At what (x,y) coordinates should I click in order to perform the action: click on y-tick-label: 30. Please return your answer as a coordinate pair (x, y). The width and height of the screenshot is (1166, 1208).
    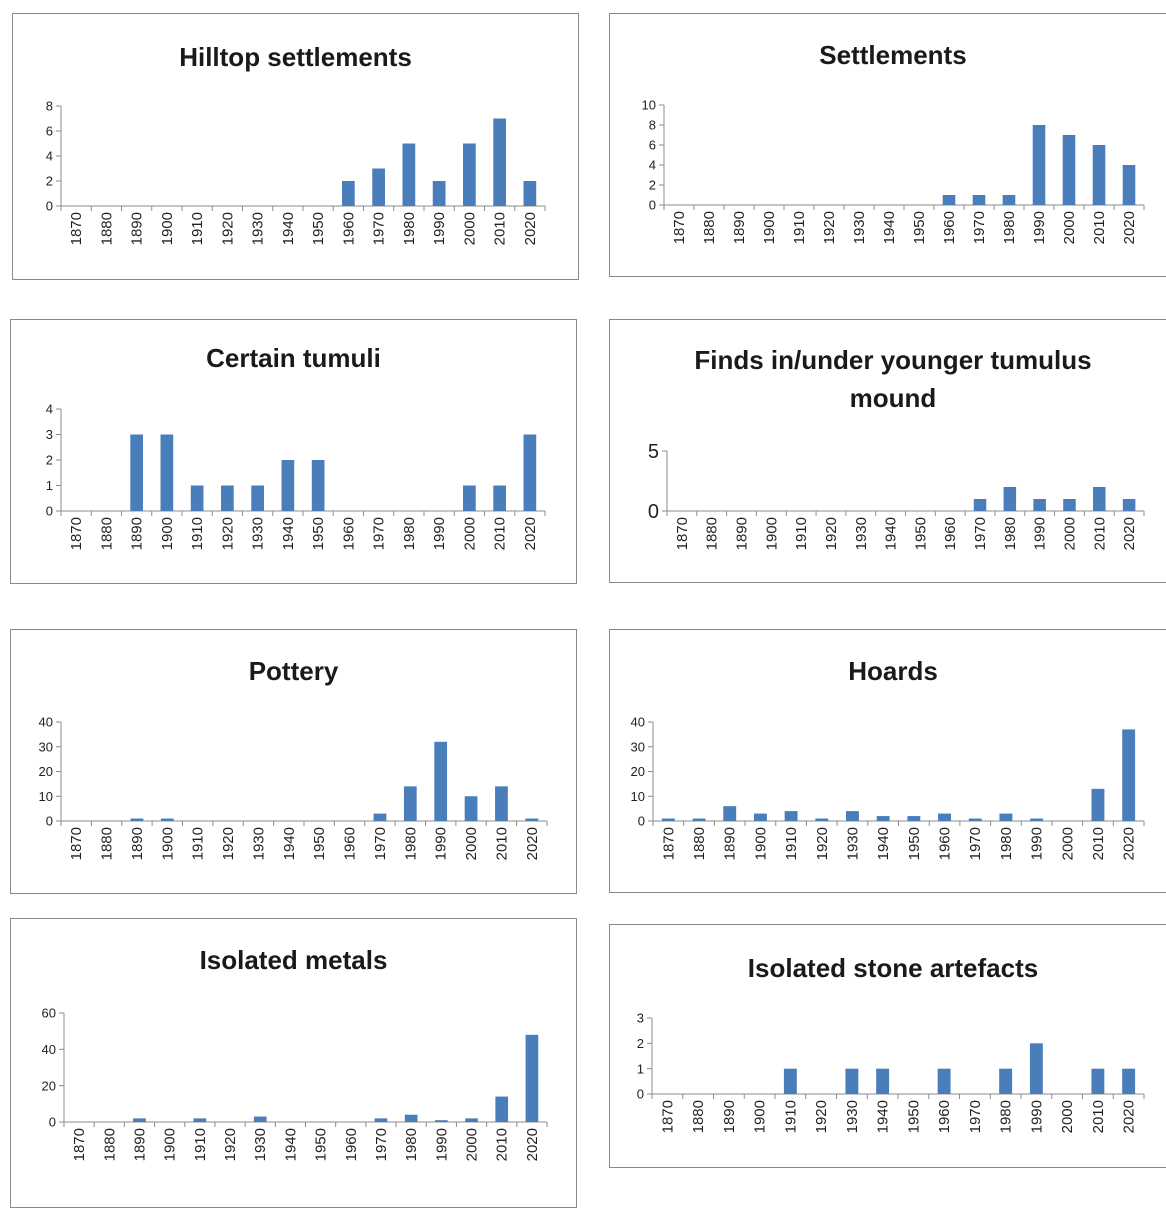
    Looking at the image, I should click on (638, 746).